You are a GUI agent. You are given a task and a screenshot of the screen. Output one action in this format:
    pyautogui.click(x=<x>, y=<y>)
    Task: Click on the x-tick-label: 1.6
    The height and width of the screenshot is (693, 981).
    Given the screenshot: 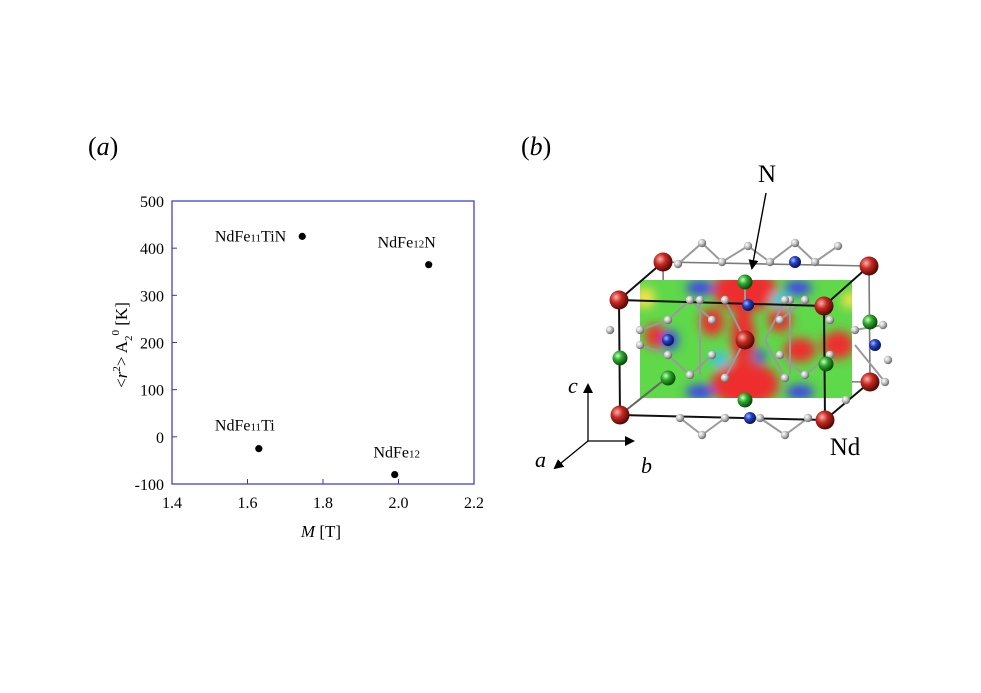 What is the action you would take?
    pyautogui.click(x=248, y=503)
    